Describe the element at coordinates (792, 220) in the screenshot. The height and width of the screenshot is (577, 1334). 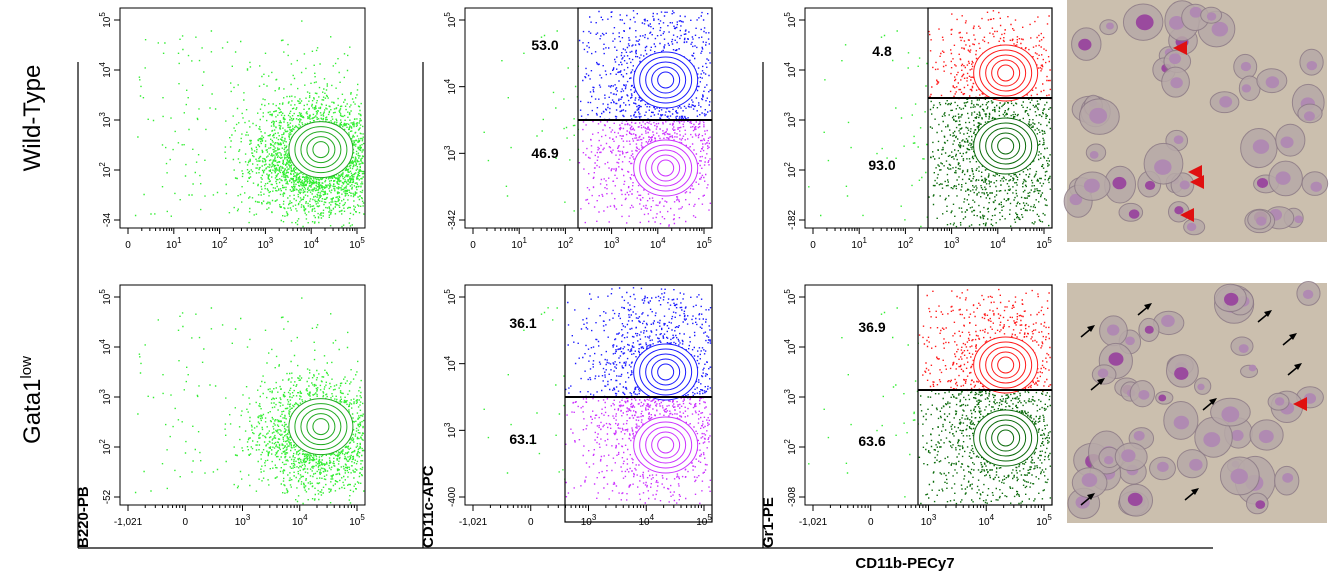
I see `tick-label: -182` at that location.